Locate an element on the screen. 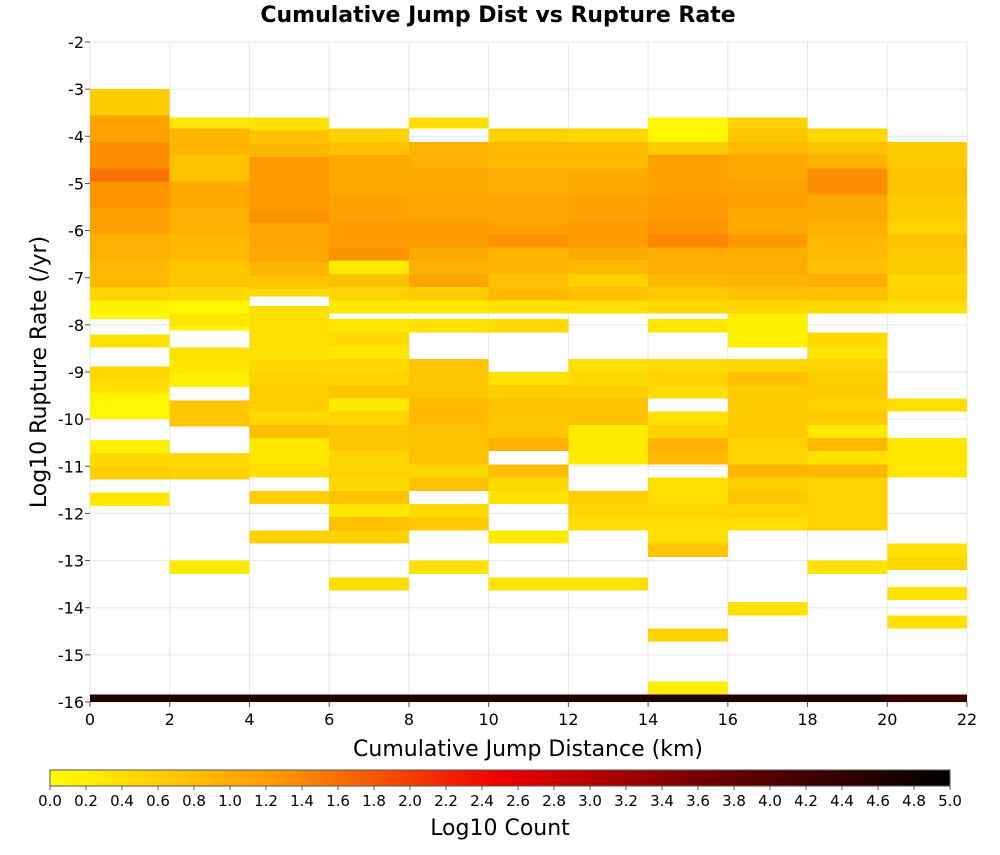 This screenshot has width=1000, height=855. colorbar-tick-label: 3.2 is located at coordinates (626, 801).